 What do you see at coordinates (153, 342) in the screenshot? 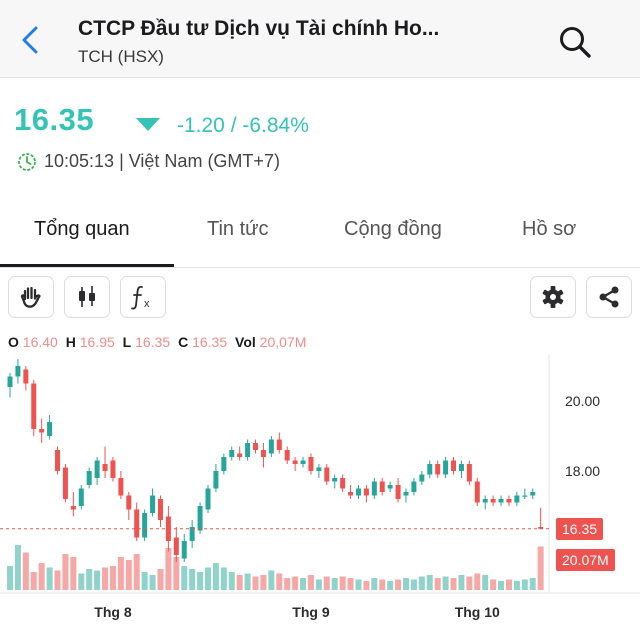
I see `low-value: 16.35` at bounding box center [153, 342].